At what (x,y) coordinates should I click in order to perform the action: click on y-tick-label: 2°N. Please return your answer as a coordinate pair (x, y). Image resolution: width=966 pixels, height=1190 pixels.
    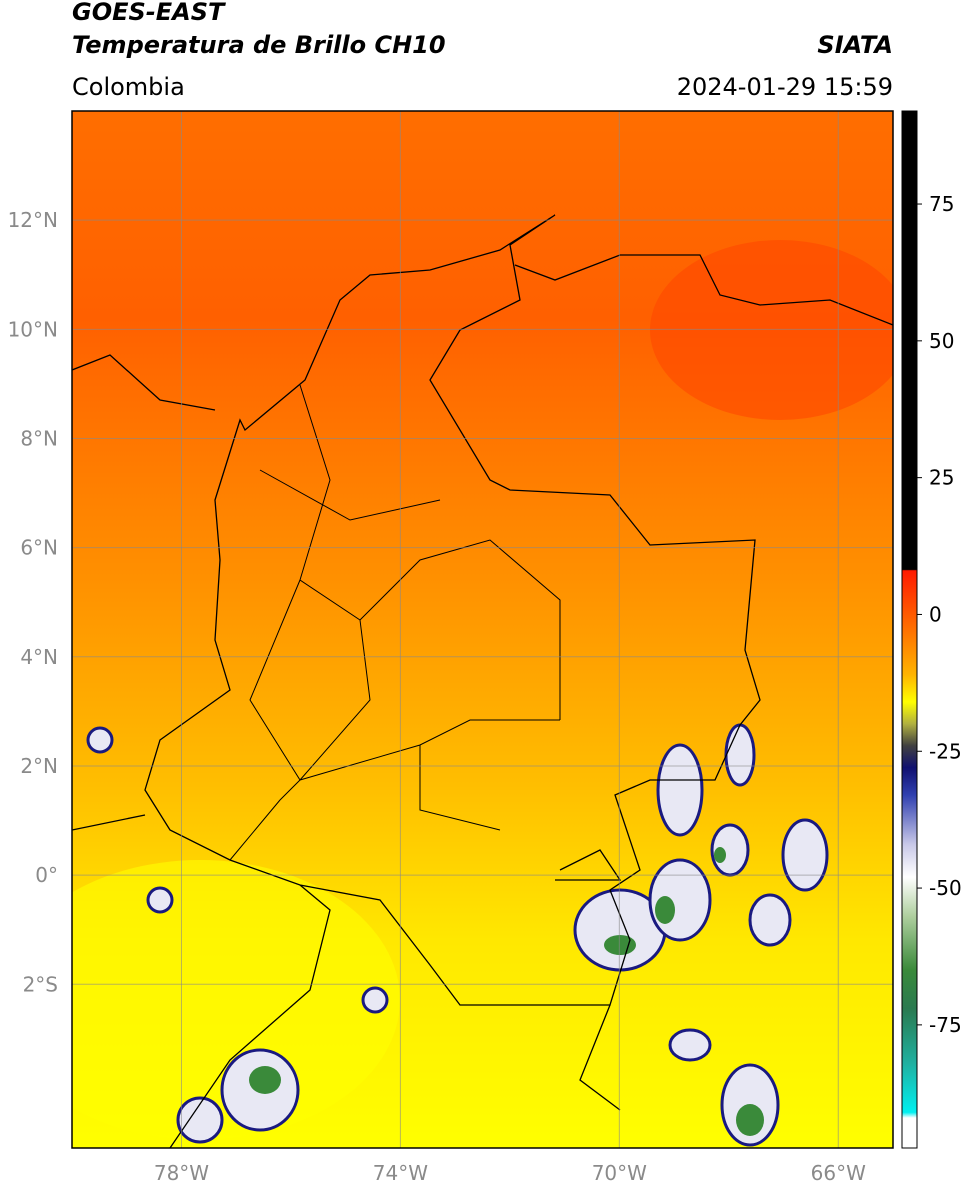
    Looking at the image, I should click on (39, 766).